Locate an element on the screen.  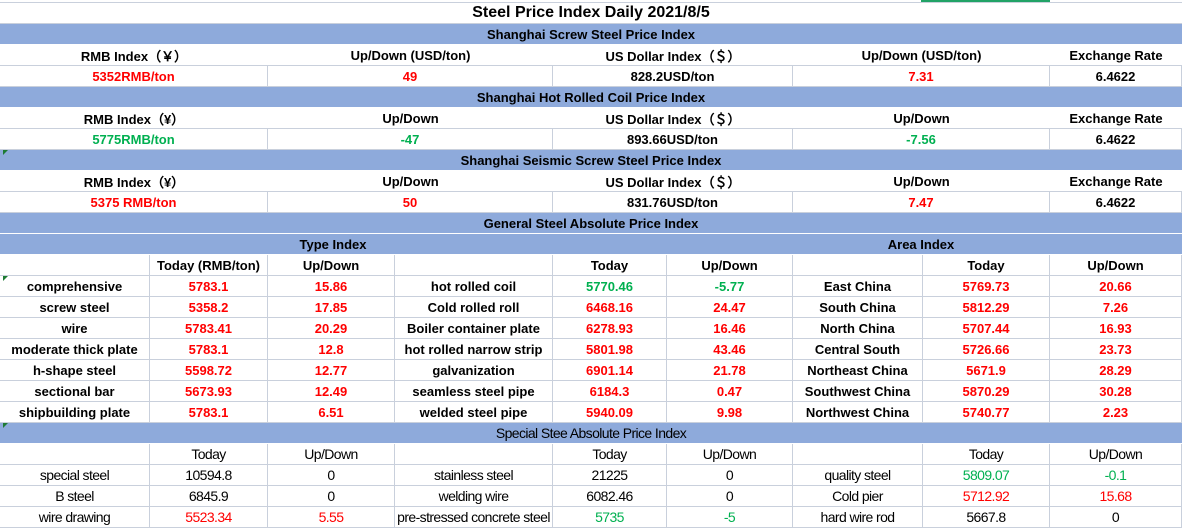
today-value: 5769.73 is located at coordinates (986, 286).